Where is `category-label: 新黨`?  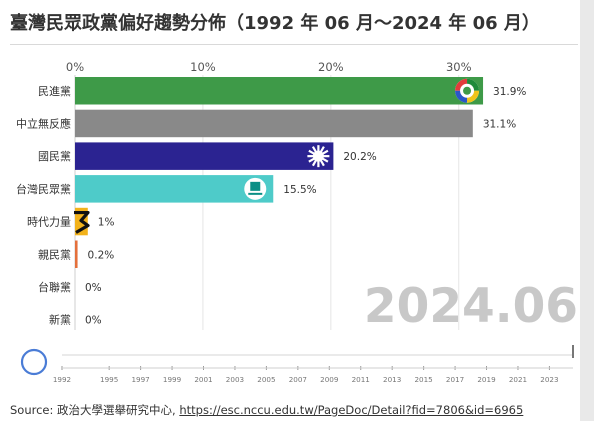
category-label: 新黨 is located at coordinates (60, 320).